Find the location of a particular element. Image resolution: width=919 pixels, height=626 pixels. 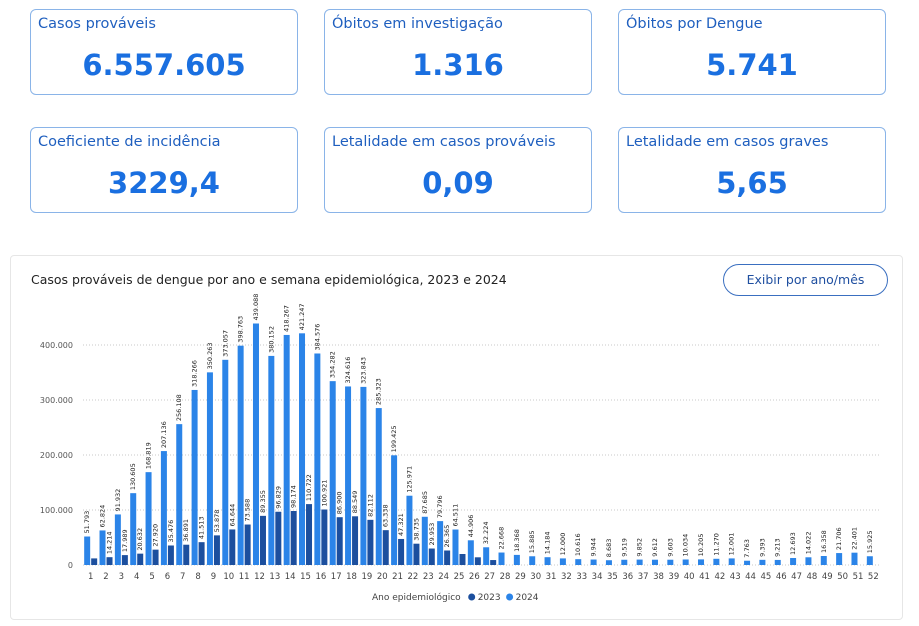

x-tick-label: 46 is located at coordinates (781, 577).